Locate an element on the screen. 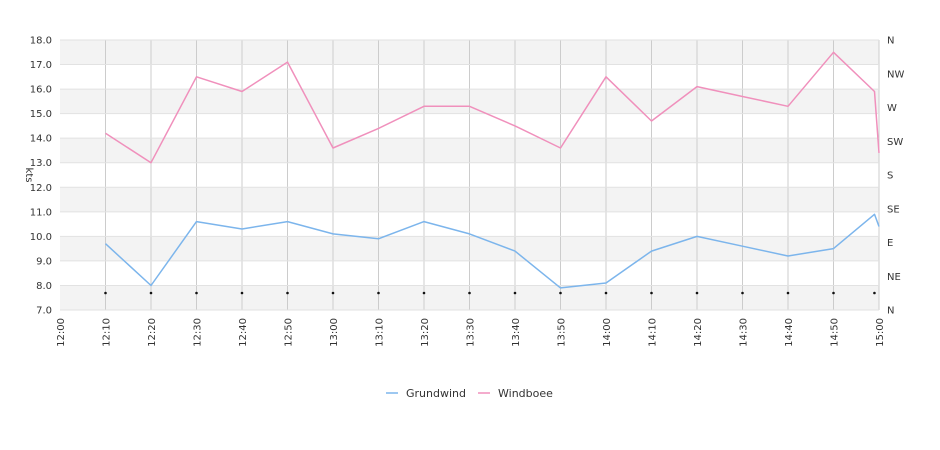  series-line-grundwind is located at coordinates (492, 251).